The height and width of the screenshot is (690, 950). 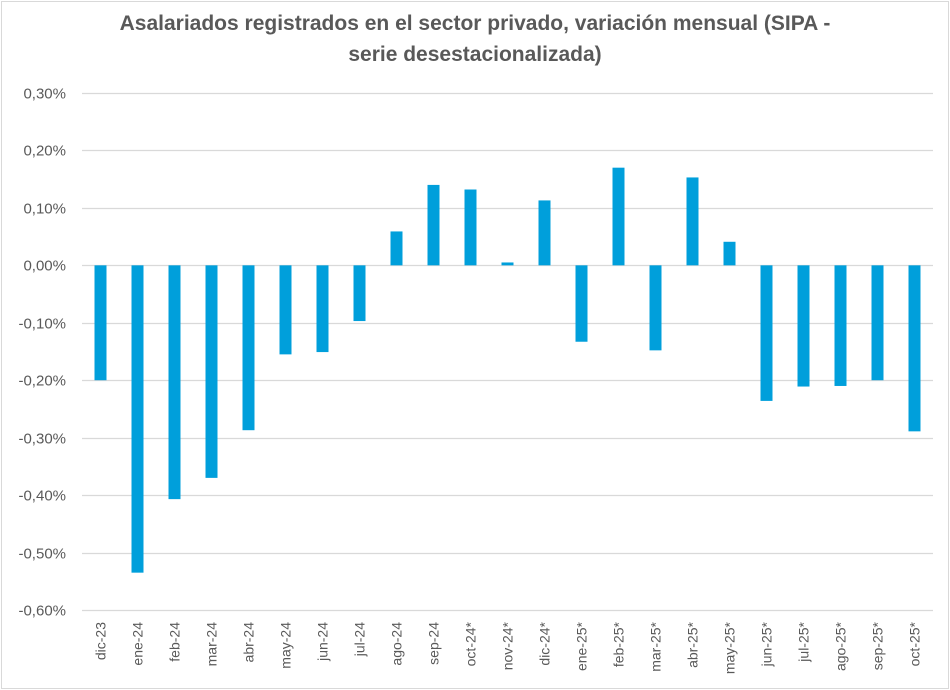 I want to click on x-tick-label: jun-24, so click(x=323, y=642).